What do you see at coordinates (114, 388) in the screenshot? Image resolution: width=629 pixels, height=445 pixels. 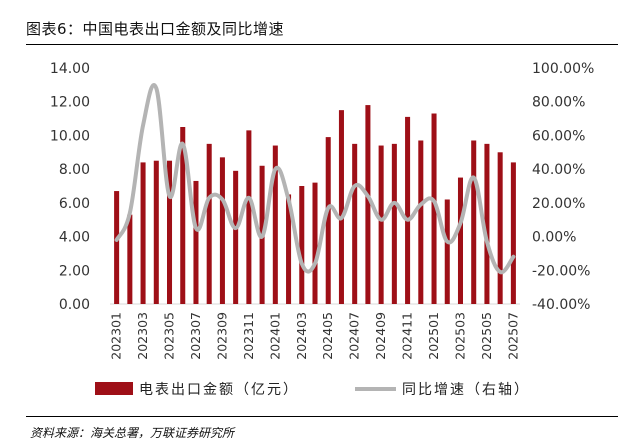 I see `legend-bar-swatch` at bounding box center [114, 388].